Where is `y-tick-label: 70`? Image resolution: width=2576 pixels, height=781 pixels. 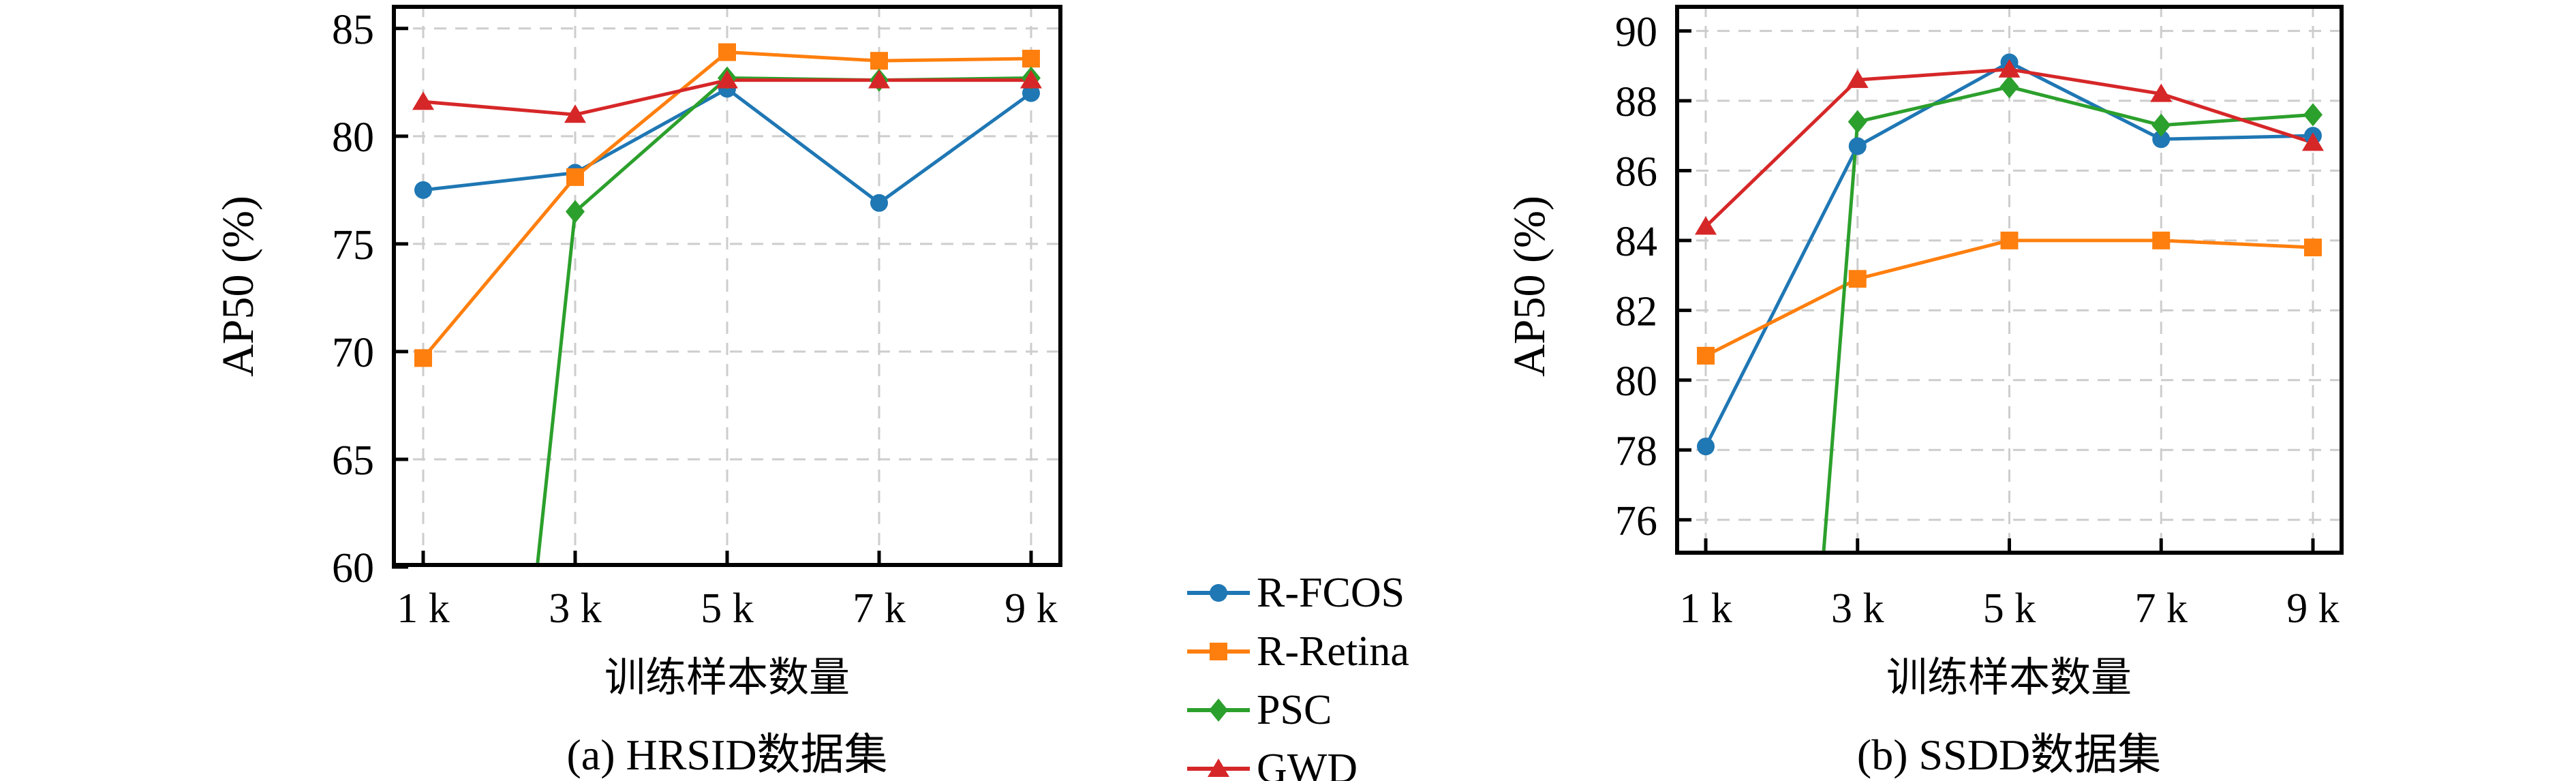
y-tick-label: 70 is located at coordinates (353, 353).